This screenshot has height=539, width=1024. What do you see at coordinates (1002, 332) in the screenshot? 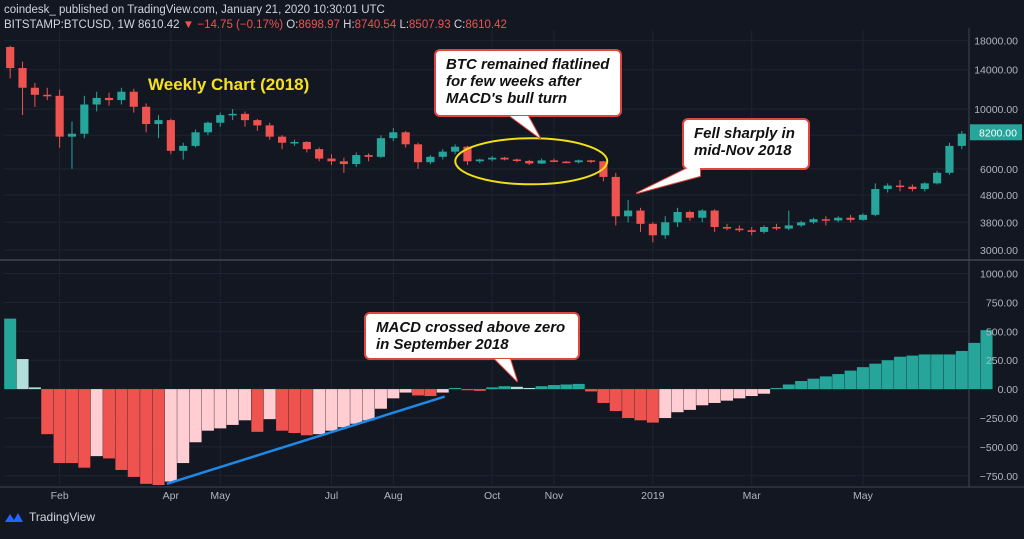
I see `macd-tick-label: 500.00` at bounding box center [1002, 332].